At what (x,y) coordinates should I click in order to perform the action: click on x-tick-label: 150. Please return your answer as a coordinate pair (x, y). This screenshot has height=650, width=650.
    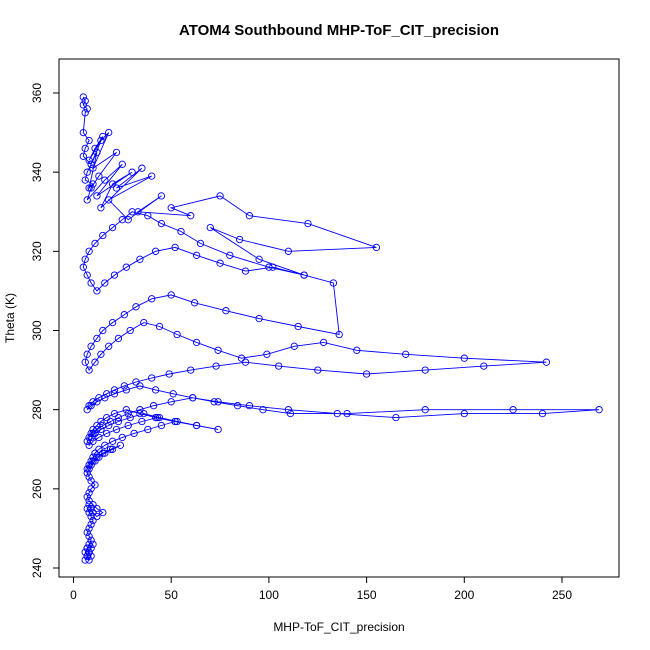
    Looking at the image, I should click on (367, 595).